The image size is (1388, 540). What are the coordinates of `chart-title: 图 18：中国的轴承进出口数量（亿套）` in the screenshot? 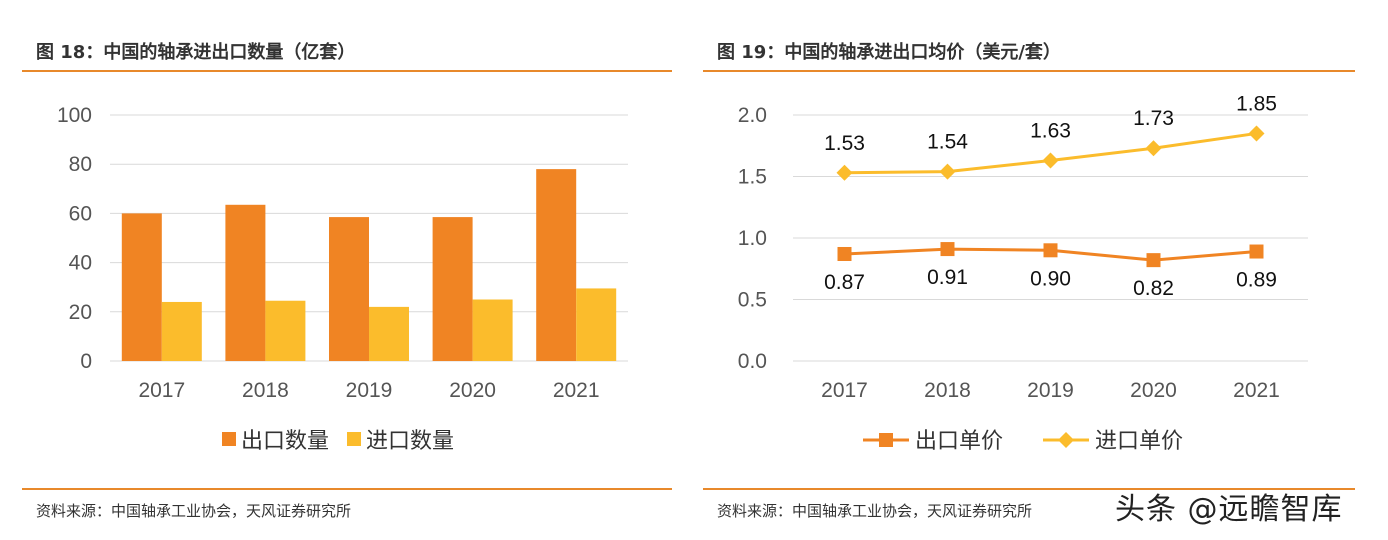 It's located at (196, 52).